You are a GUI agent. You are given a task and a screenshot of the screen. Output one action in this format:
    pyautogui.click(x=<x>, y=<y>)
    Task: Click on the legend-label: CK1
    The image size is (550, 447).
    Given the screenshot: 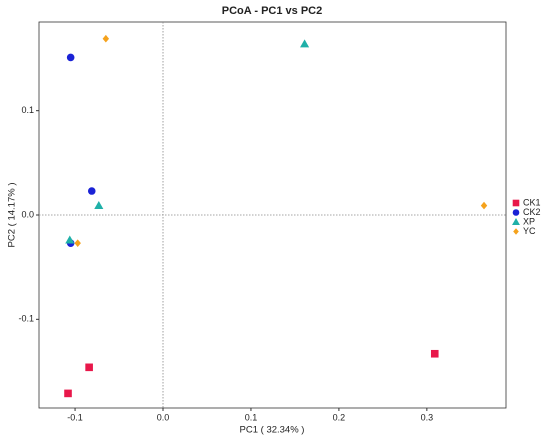 What is the action you would take?
    pyautogui.click(x=532, y=202)
    